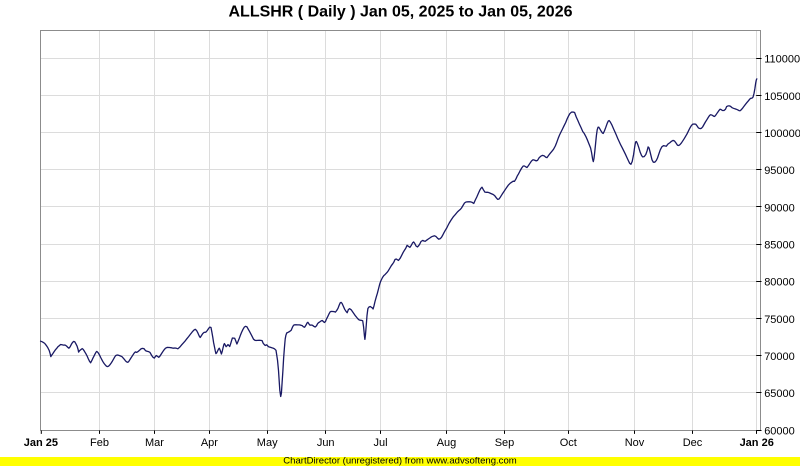 Image resolution: width=800 pixels, height=471 pixels. What do you see at coordinates (779, 357) in the screenshot?
I see `svg-text: 70000` at bounding box center [779, 357].